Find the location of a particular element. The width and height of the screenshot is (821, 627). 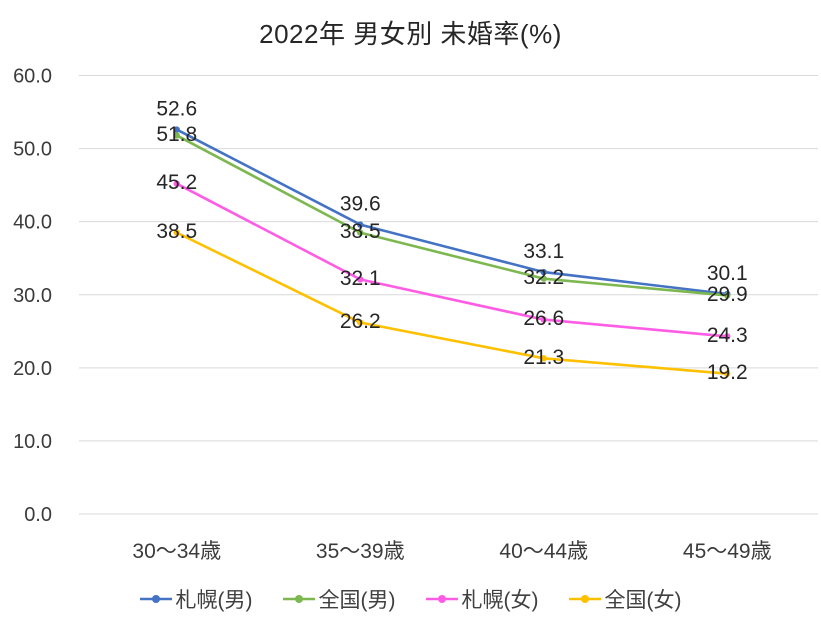

data-label: 26.2 is located at coordinates (360, 321).